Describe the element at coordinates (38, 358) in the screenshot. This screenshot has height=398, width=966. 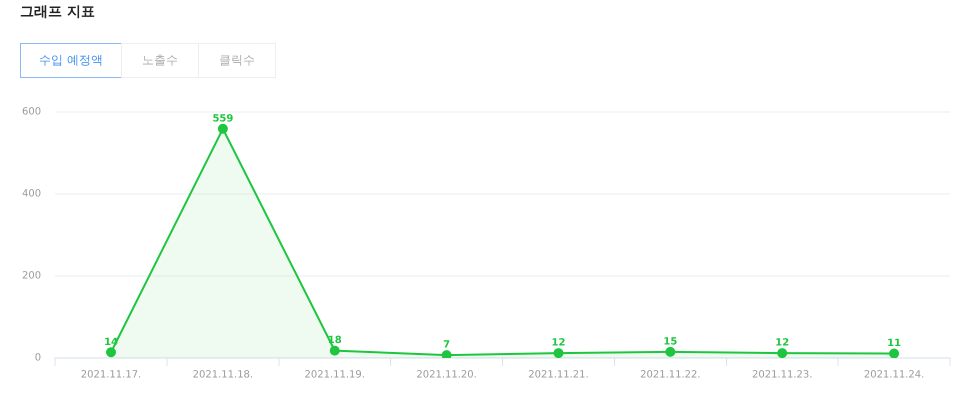
I see `y-tick-label: 0` at that location.